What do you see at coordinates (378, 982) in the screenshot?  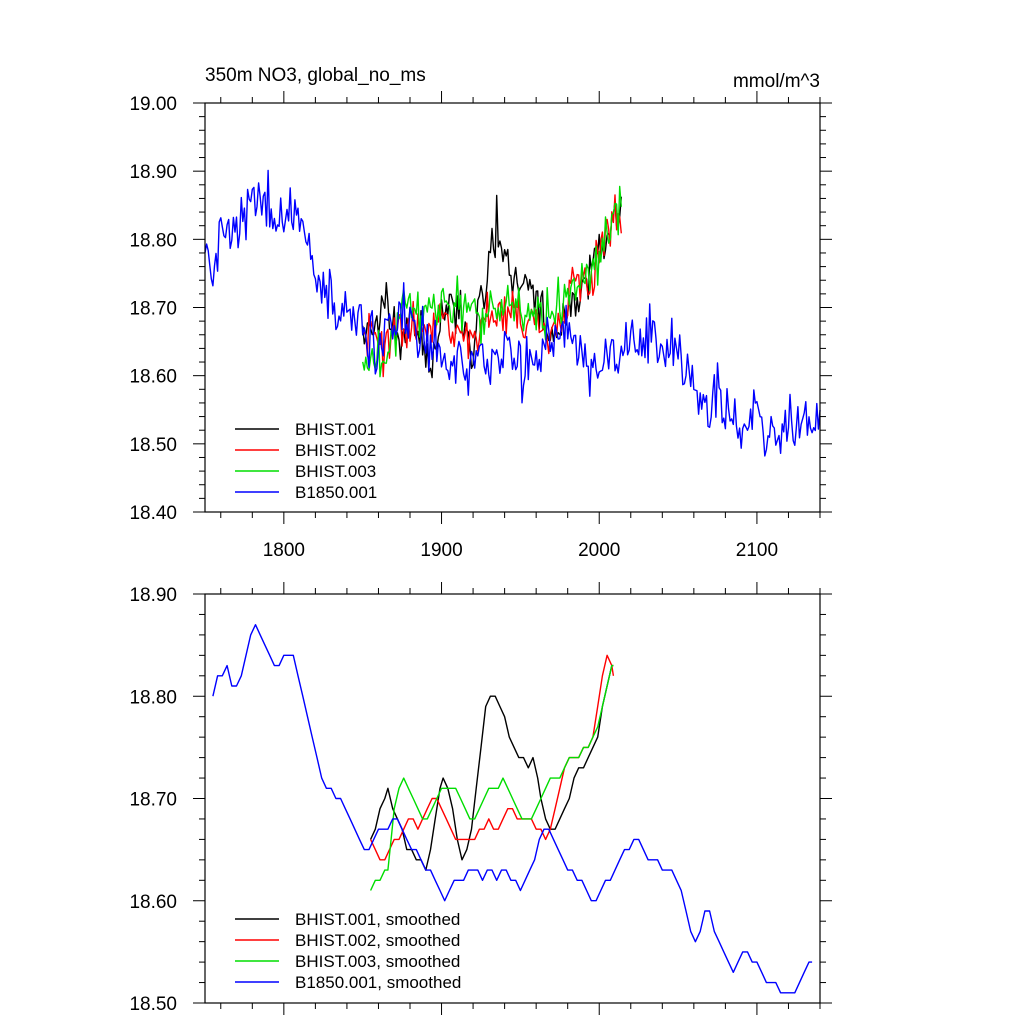 I see `legend-label: B1850.001, smoothed` at bounding box center [378, 982].